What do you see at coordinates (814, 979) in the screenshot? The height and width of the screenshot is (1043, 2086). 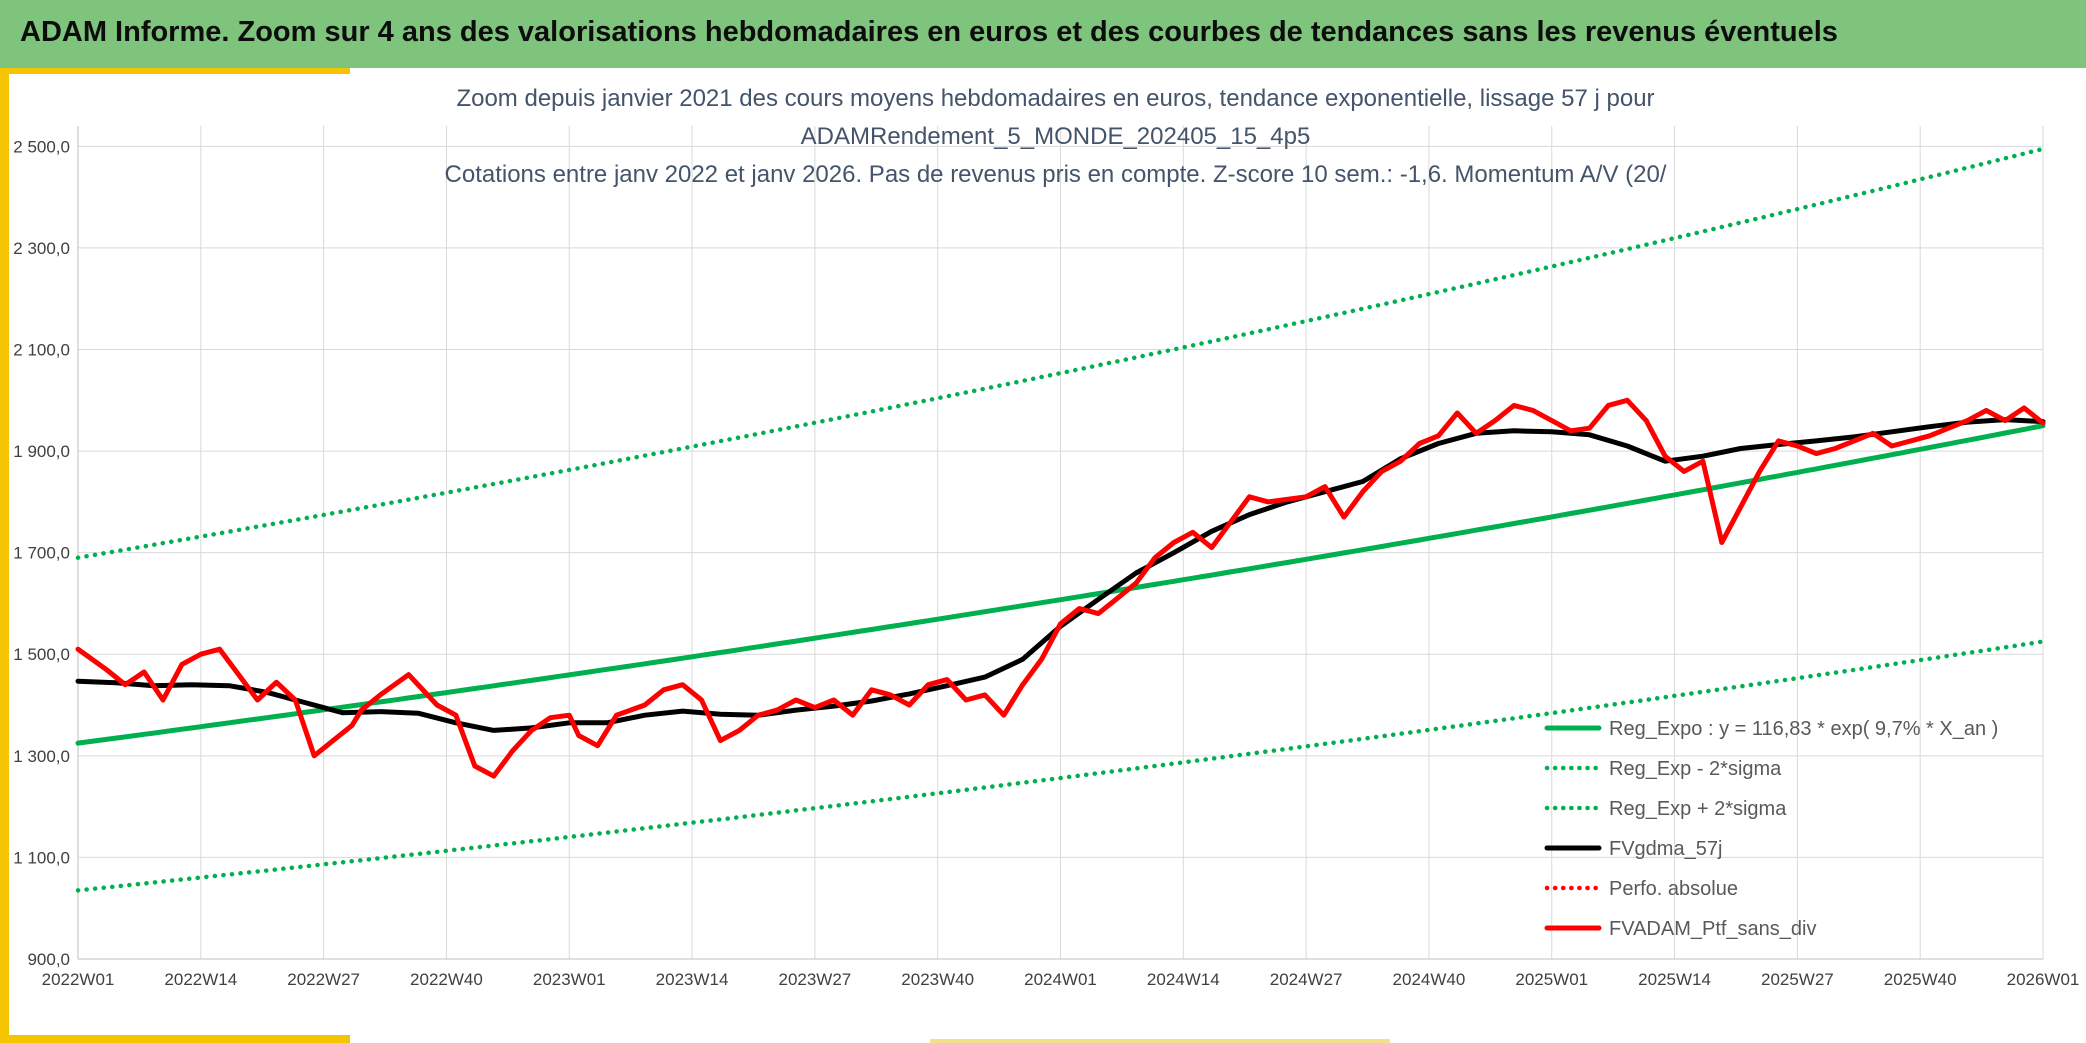 I see `x-tick-label: 2023W27` at bounding box center [814, 979].